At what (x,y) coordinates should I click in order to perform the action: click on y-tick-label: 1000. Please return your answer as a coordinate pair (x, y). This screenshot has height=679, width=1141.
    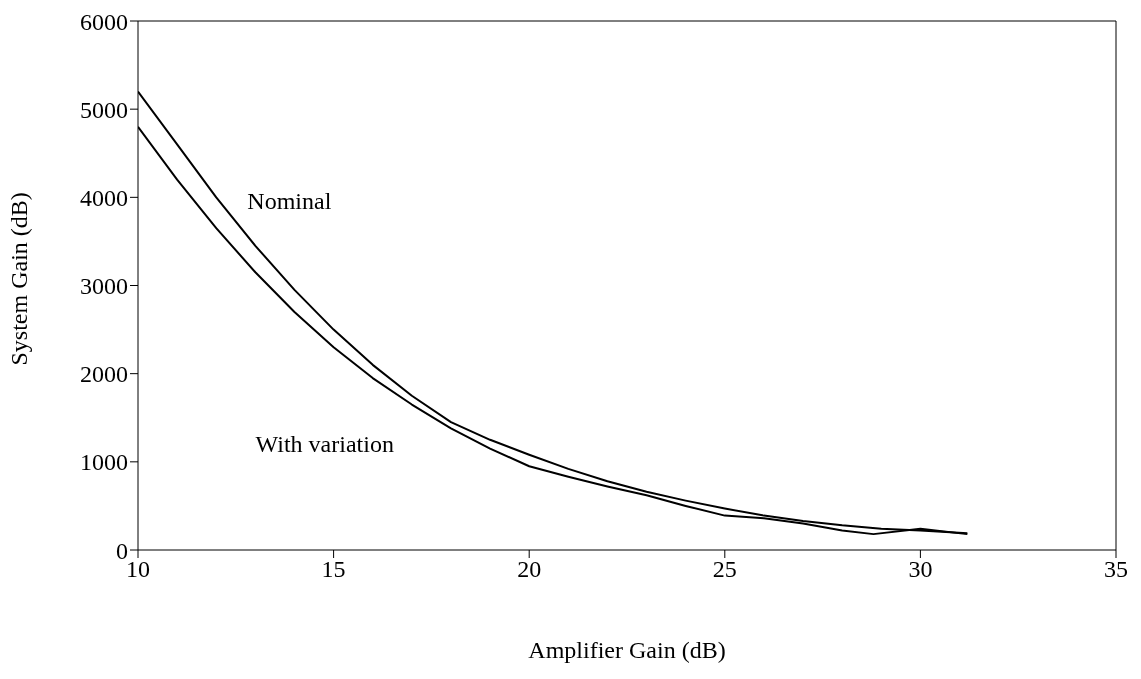
    Looking at the image, I should click on (104, 462).